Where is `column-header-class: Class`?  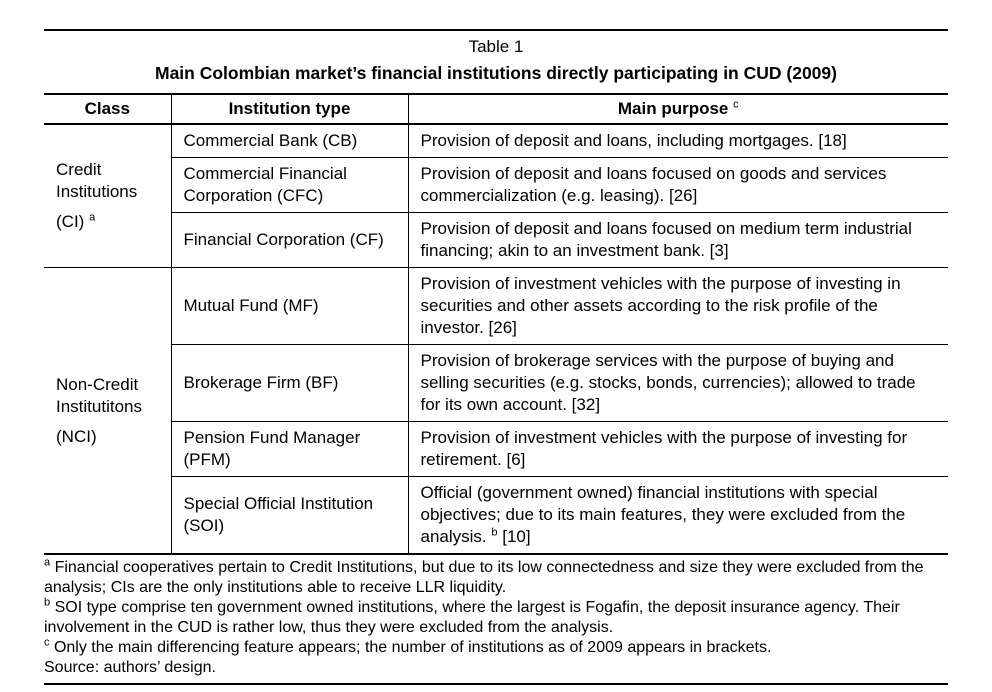 column-header-class: Class is located at coordinates (107, 109).